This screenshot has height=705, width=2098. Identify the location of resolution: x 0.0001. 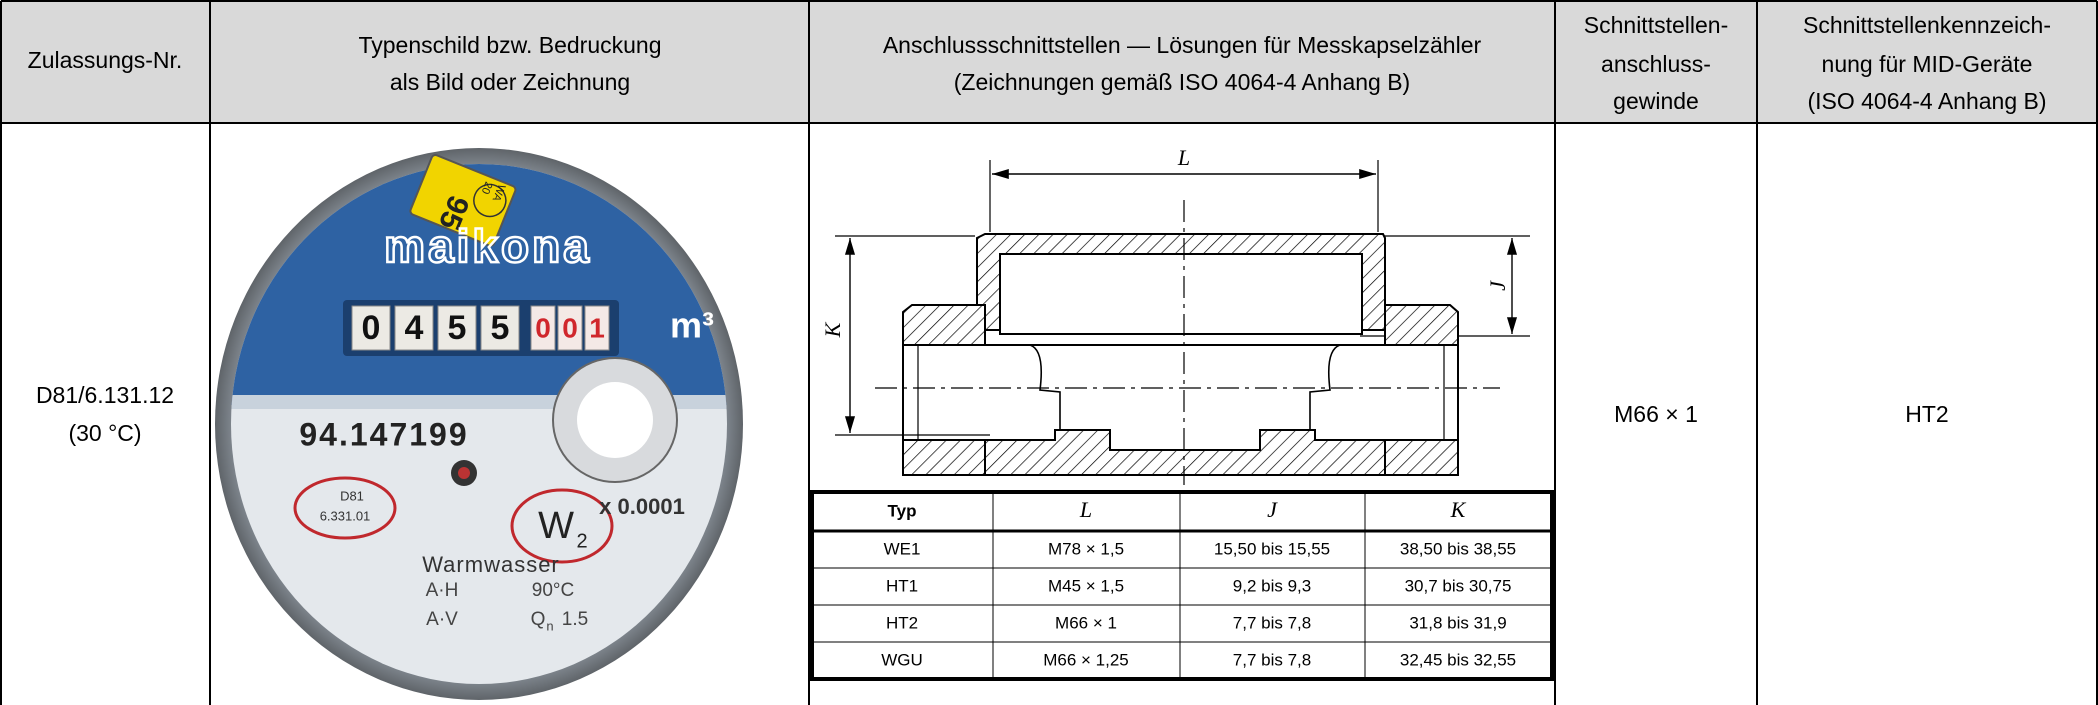
(642, 506).